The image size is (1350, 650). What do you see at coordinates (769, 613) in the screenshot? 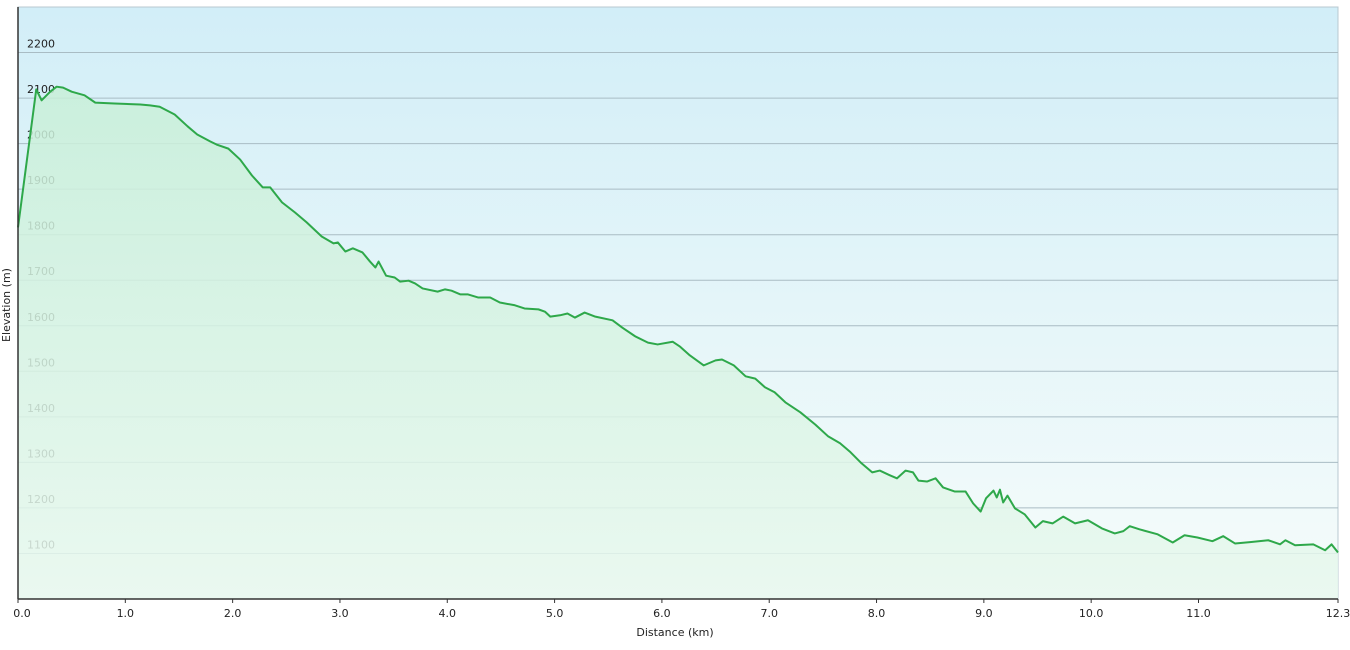
I see `x-tick-label: 7.0` at bounding box center [769, 613].